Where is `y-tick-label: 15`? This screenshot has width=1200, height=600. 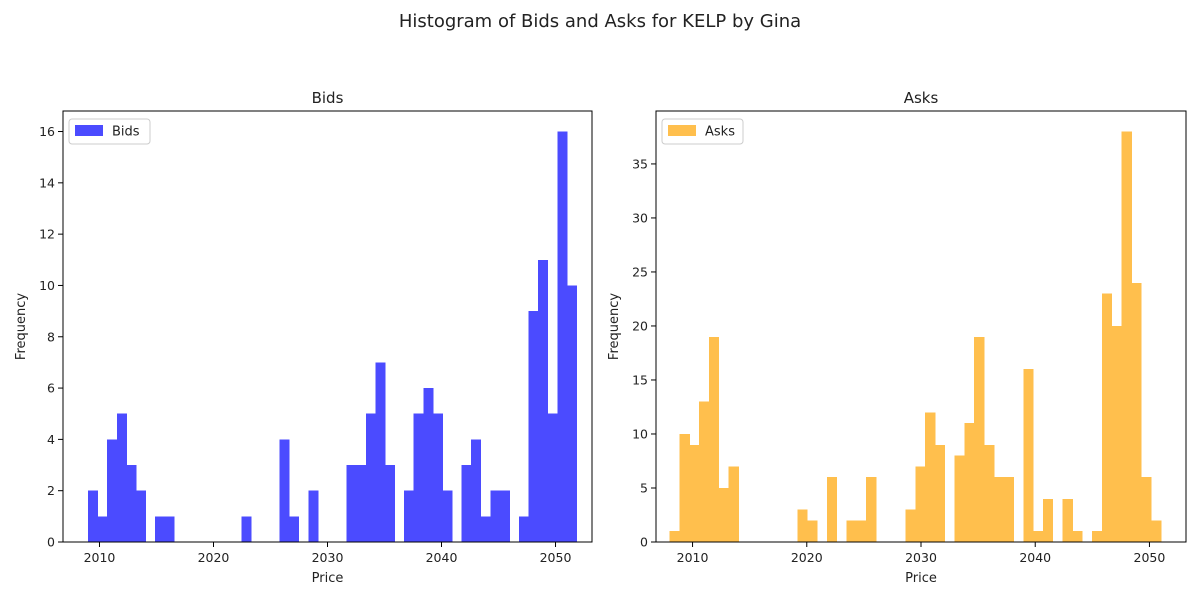
y-tick-label: 15 is located at coordinates (640, 379).